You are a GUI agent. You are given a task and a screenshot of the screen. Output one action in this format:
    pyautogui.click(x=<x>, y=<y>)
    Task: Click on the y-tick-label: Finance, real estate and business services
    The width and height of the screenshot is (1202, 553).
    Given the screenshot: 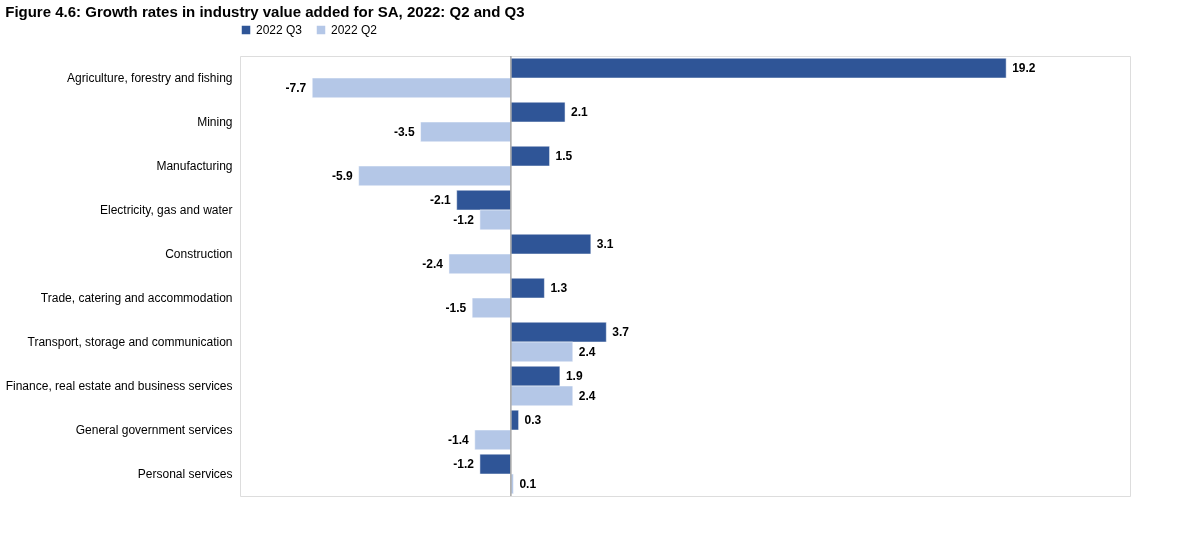 What is the action you would take?
    pyautogui.click(x=119, y=386)
    